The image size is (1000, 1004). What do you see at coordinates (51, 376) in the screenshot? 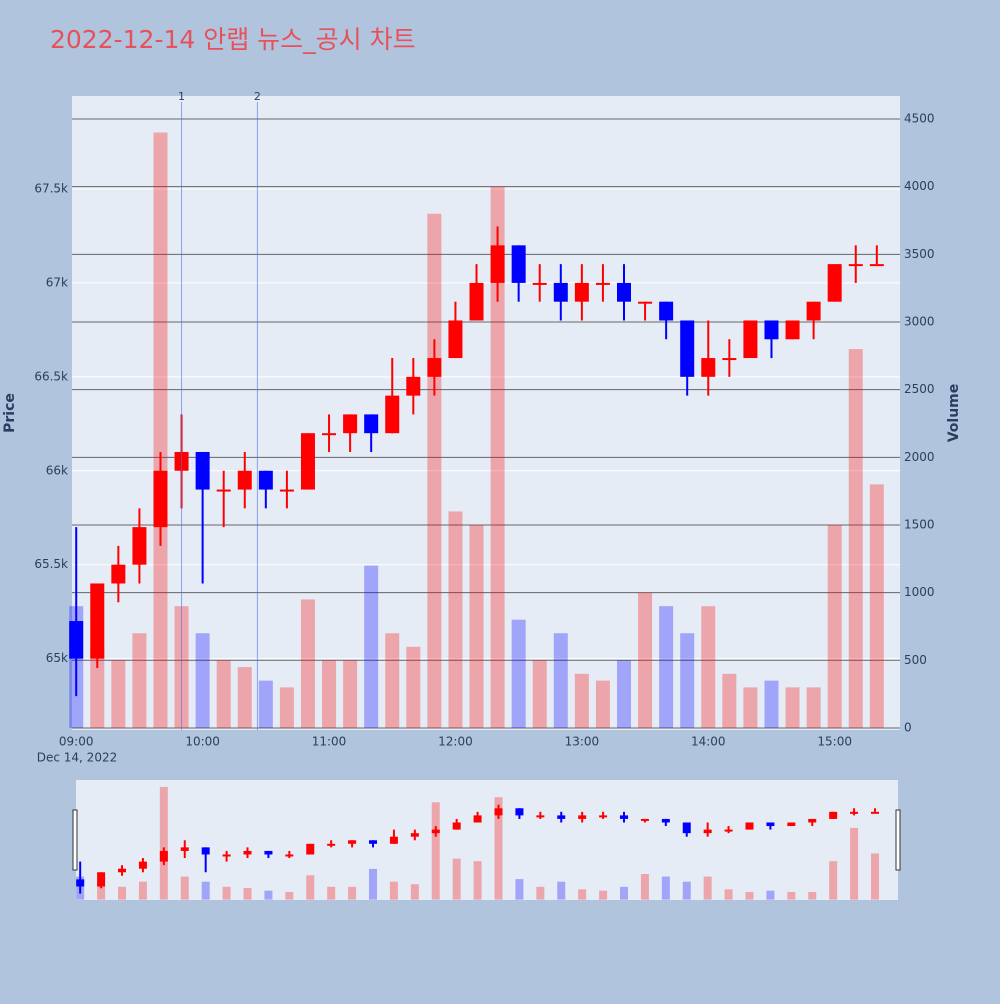
I see `y-tick-label: 66.5k` at bounding box center [51, 376].